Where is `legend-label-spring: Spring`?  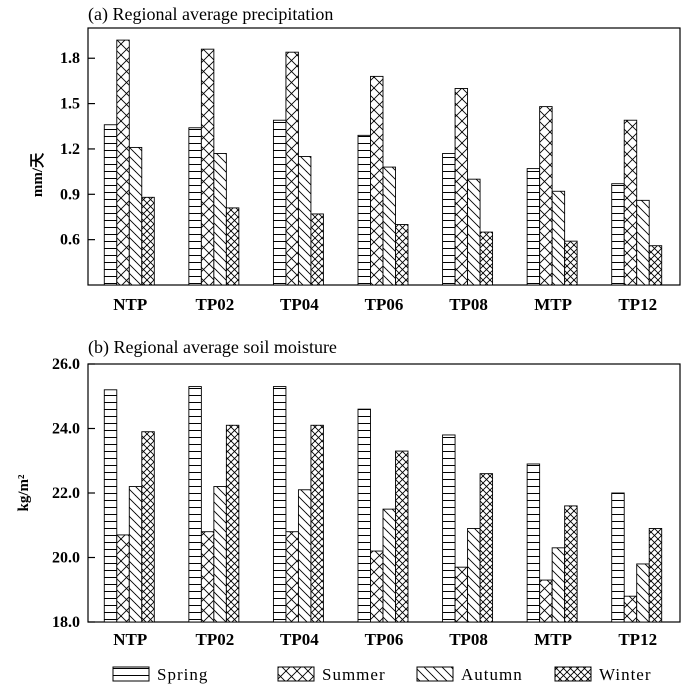 legend-label-spring: Spring is located at coordinates (182, 674).